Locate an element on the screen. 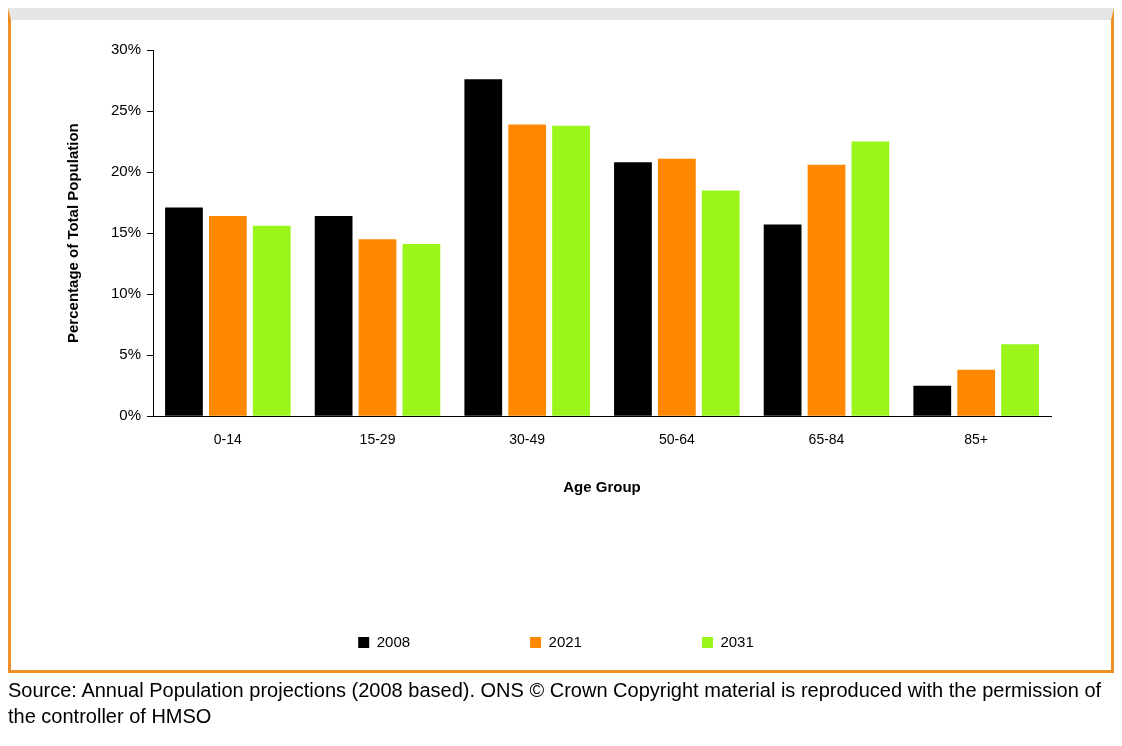 The height and width of the screenshot is (746, 1122). y-tick-label: 20% is located at coordinates (126, 171).